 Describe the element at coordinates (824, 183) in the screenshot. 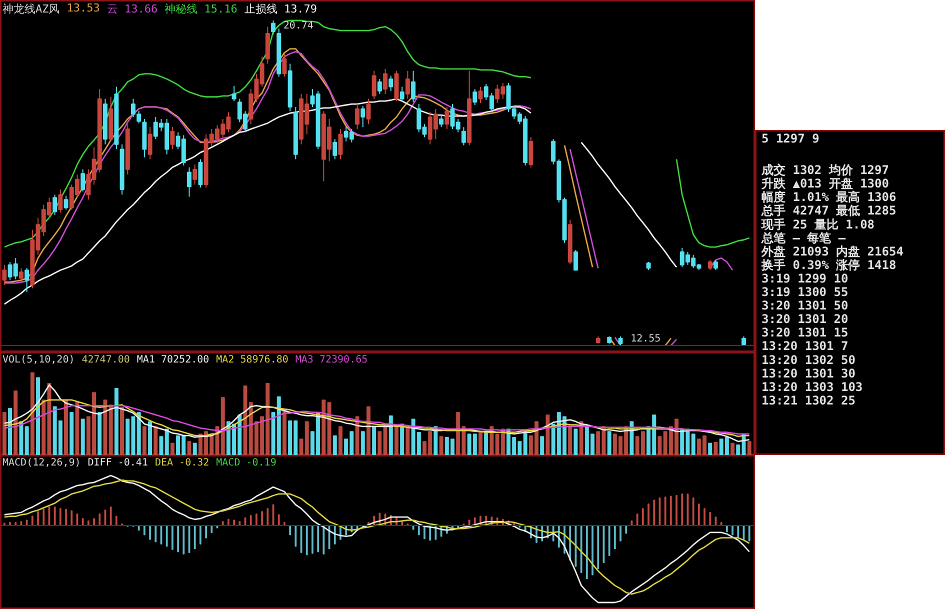

I see `text: 升跌 ▲013 开盘 1300` at that location.